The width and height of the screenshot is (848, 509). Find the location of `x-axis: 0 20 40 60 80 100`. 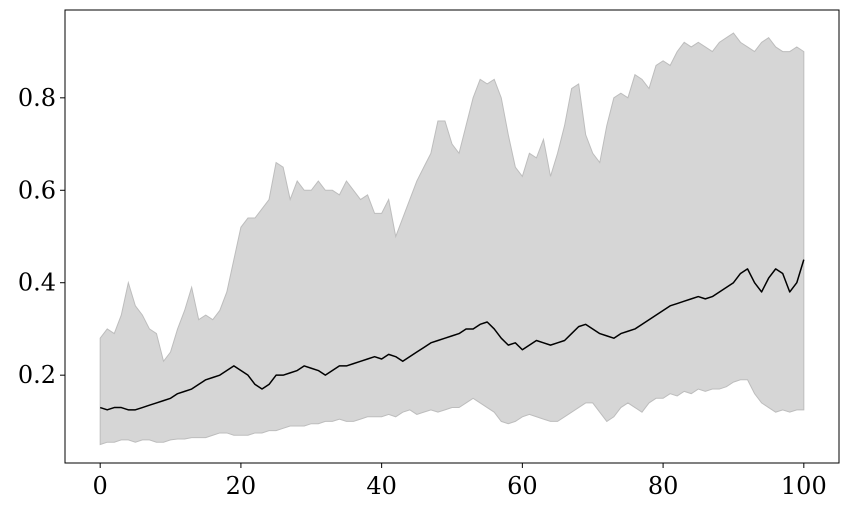

x-axis: 0 20 40 60 80 100 is located at coordinates (460, 481).